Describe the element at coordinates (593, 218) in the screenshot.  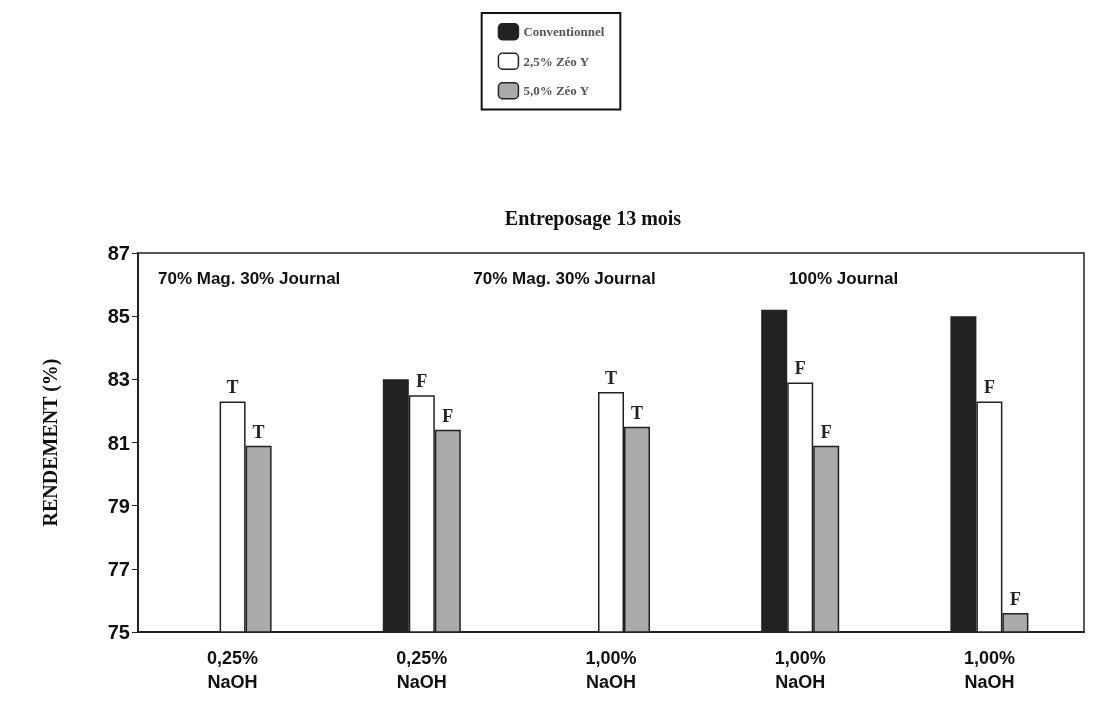
I see `chart-title: Entreposage 13 mois` at that location.